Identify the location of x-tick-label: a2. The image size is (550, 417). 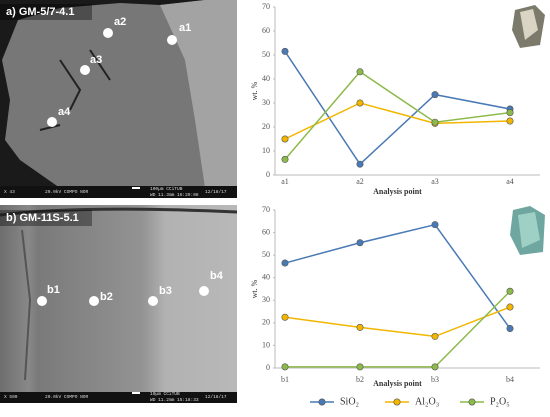
(360, 181).